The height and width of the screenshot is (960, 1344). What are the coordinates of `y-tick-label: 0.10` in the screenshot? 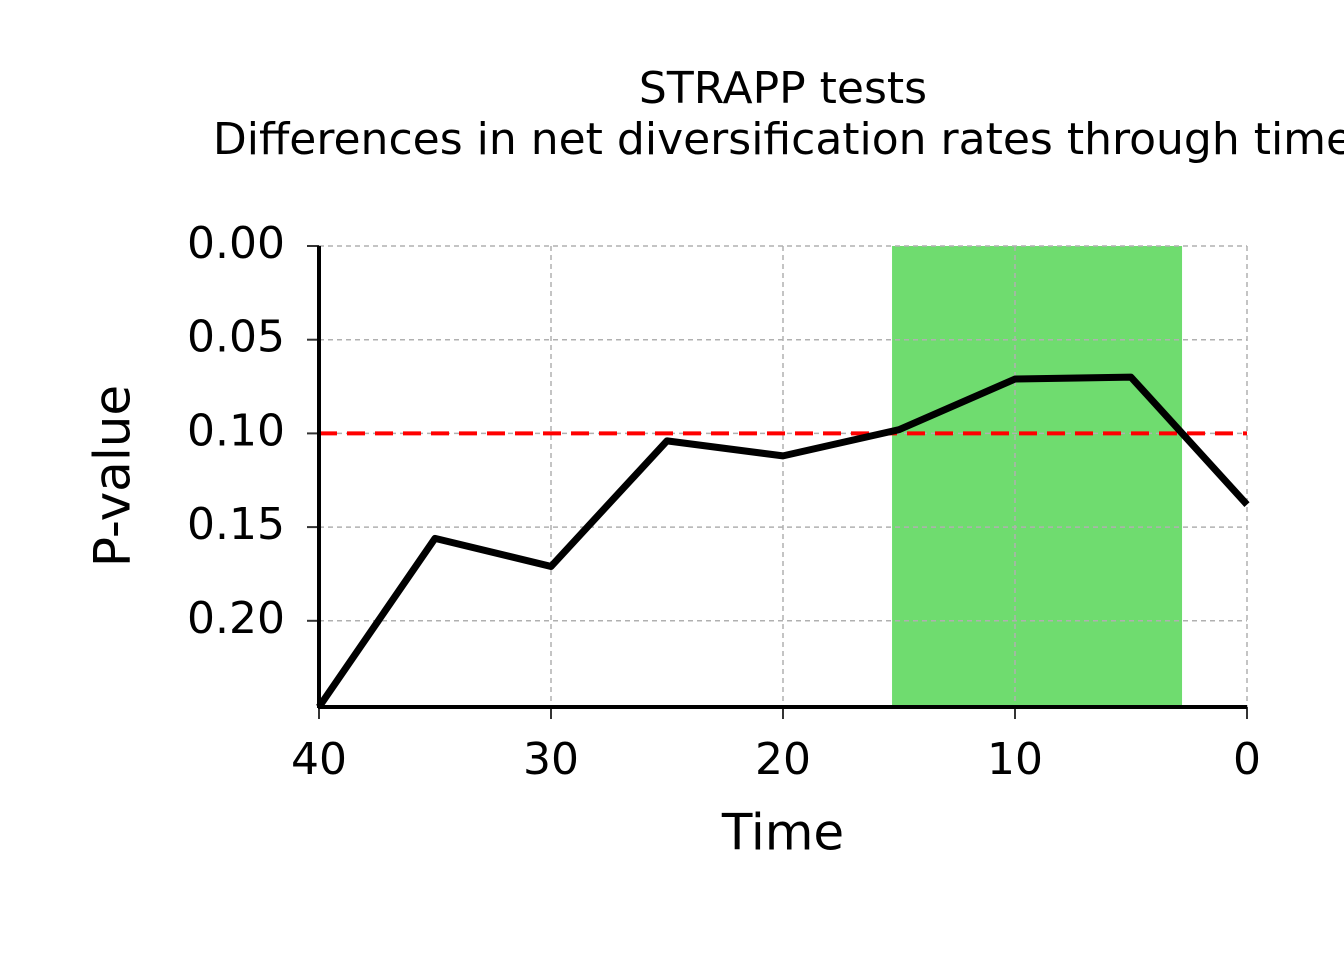 It's located at (236, 430).